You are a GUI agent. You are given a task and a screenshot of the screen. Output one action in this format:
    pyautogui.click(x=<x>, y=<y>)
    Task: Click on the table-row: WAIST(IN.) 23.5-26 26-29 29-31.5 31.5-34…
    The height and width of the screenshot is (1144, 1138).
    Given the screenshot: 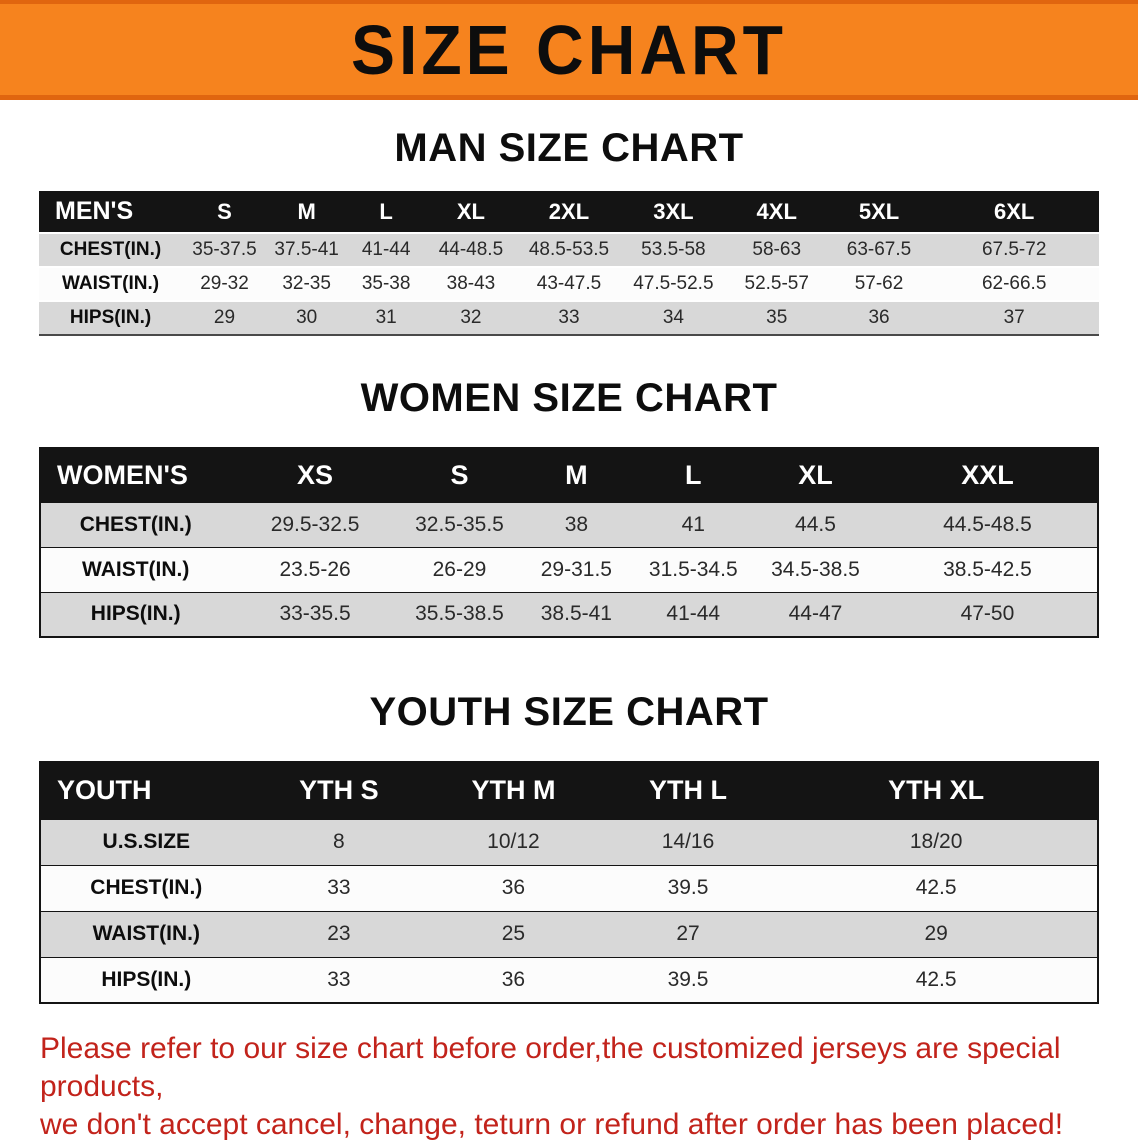 What is the action you would take?
    pyautogui.click(x=569, y=569)
    